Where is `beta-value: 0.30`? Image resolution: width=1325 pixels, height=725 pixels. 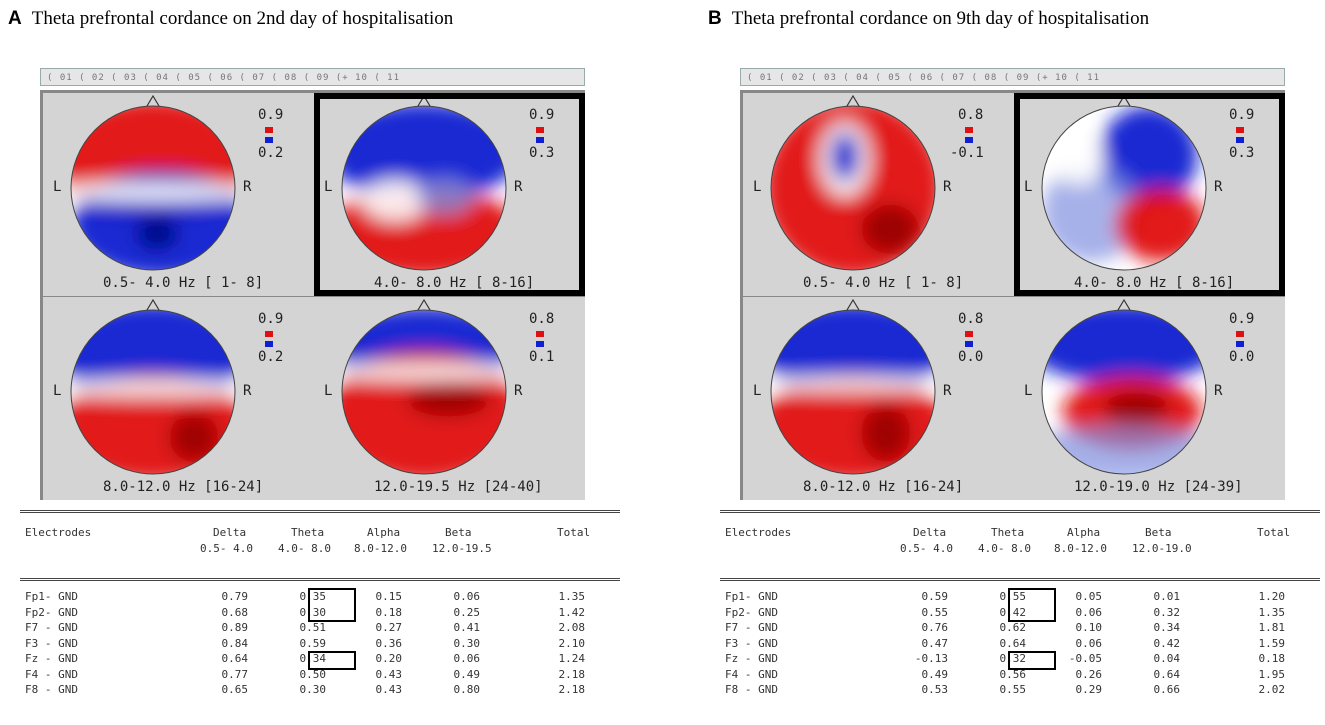 beta-value: 0.30 is located at coordinates (467, 643).